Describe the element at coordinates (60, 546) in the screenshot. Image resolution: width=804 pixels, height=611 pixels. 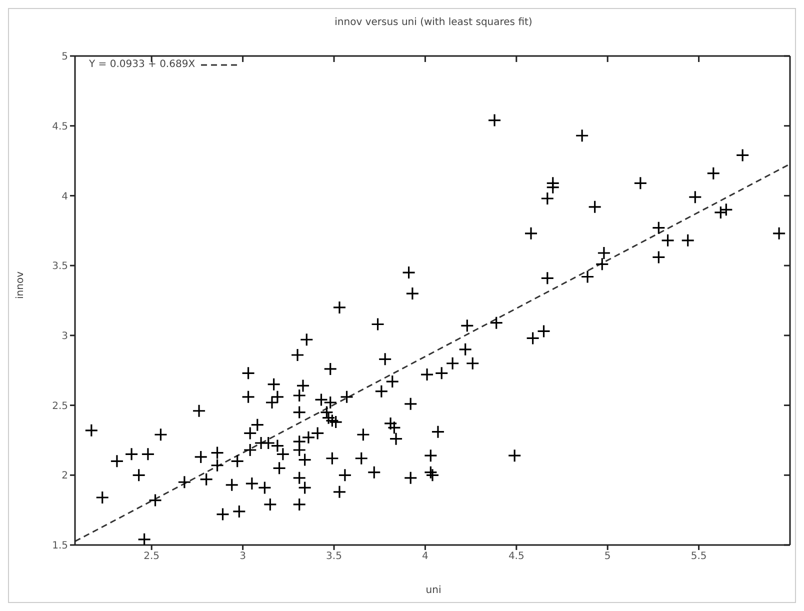
I see `y-tick-label: 1.5` at that location.